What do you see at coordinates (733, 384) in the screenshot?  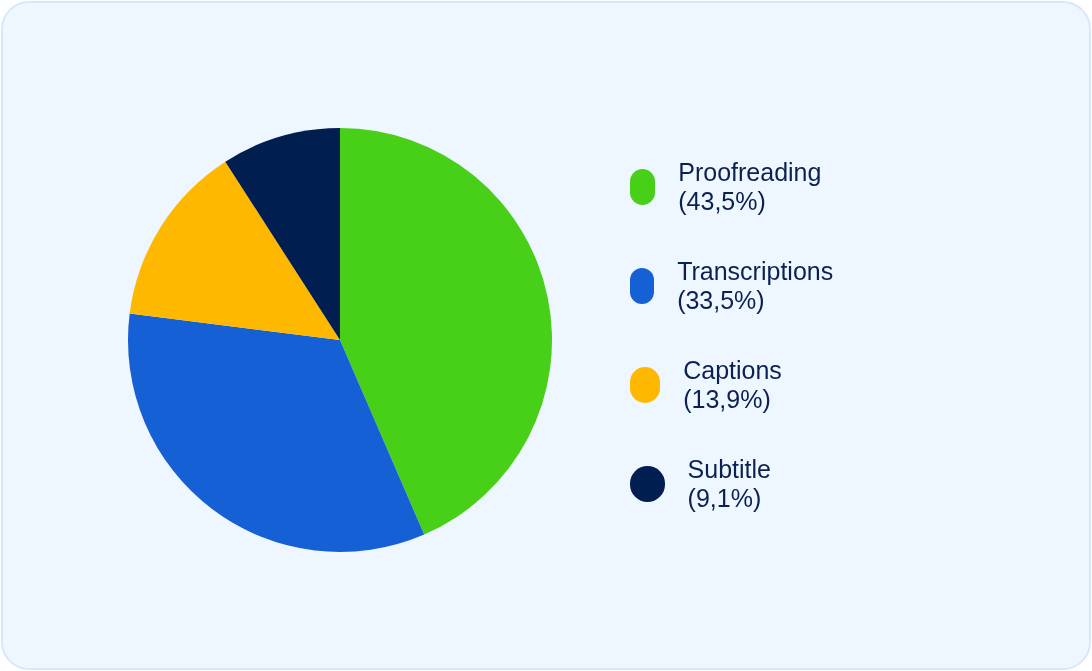 I see `legend-label: Captions (13,9%)` at bounding box center [733, 384].